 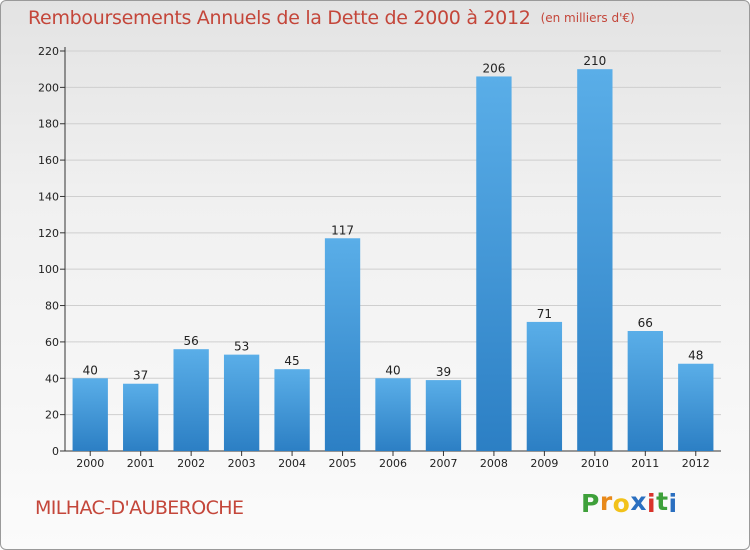 What do you see at coordinates (48, 233) in the screenshot?
I see `y-tick-label: 120` at bounding box center [48, 233].